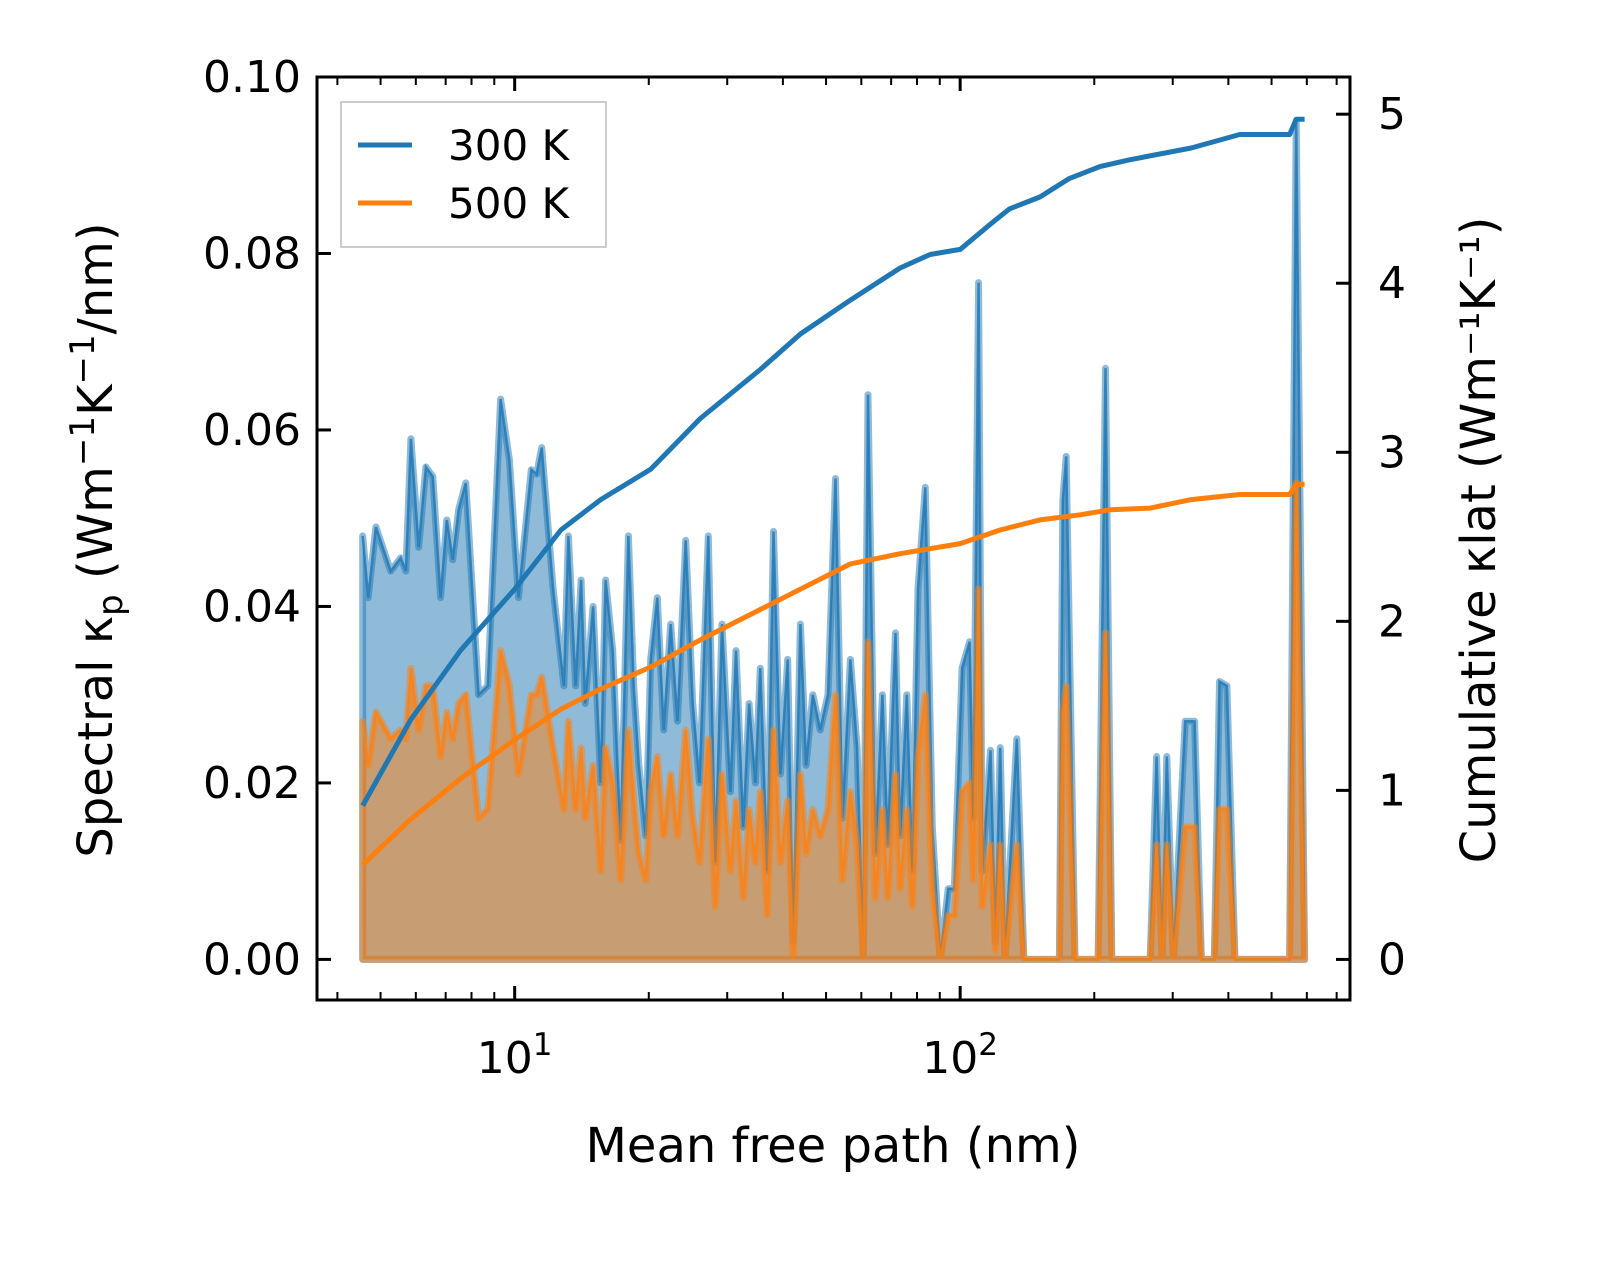 The image size is (1623, 1275). What do you see at coordinates (509, 203) in the screenshot?
I see `legend-label-500k: 500 K` at bounding box center [509, 203].